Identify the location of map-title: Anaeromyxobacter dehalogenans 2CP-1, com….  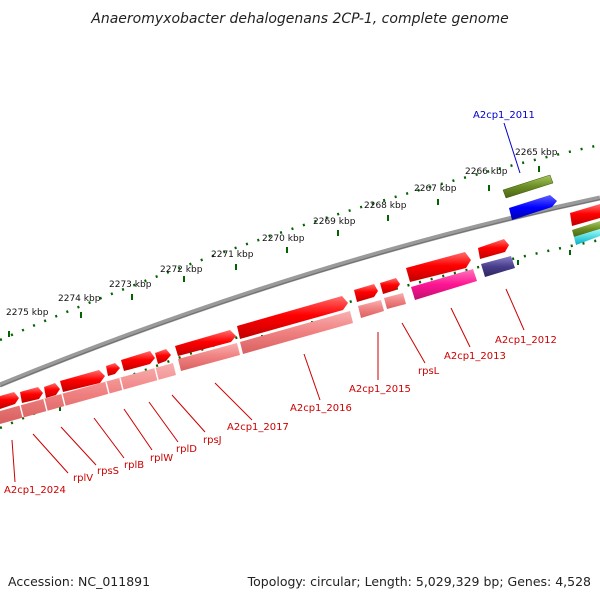
(299, 19).